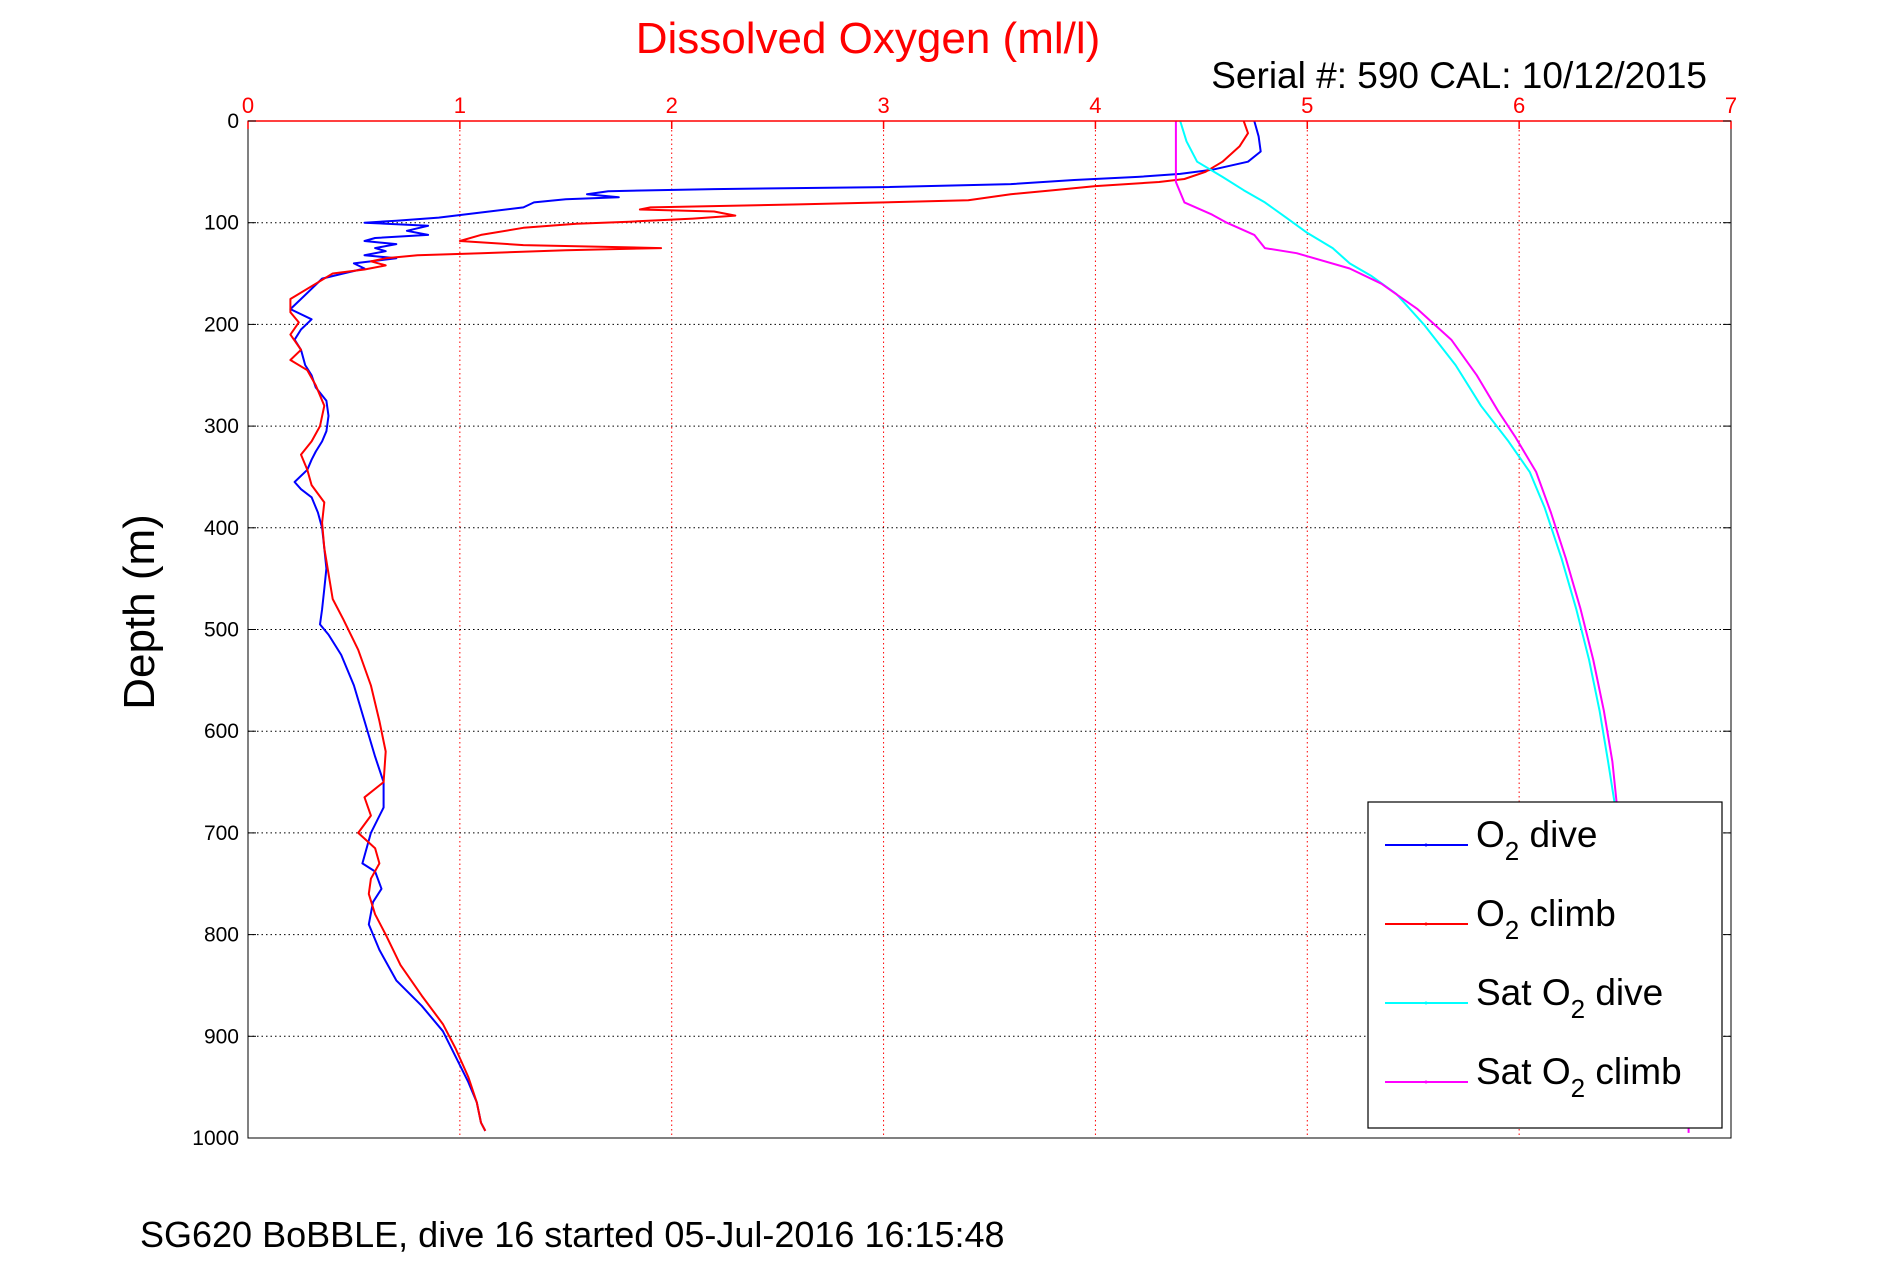 The height and width of the screenshot is (1262, 1891). What do you see at coordinates (233, 121) in the screenshot?
I see `y-tick-label: 0` at bounding box center [233, 121].